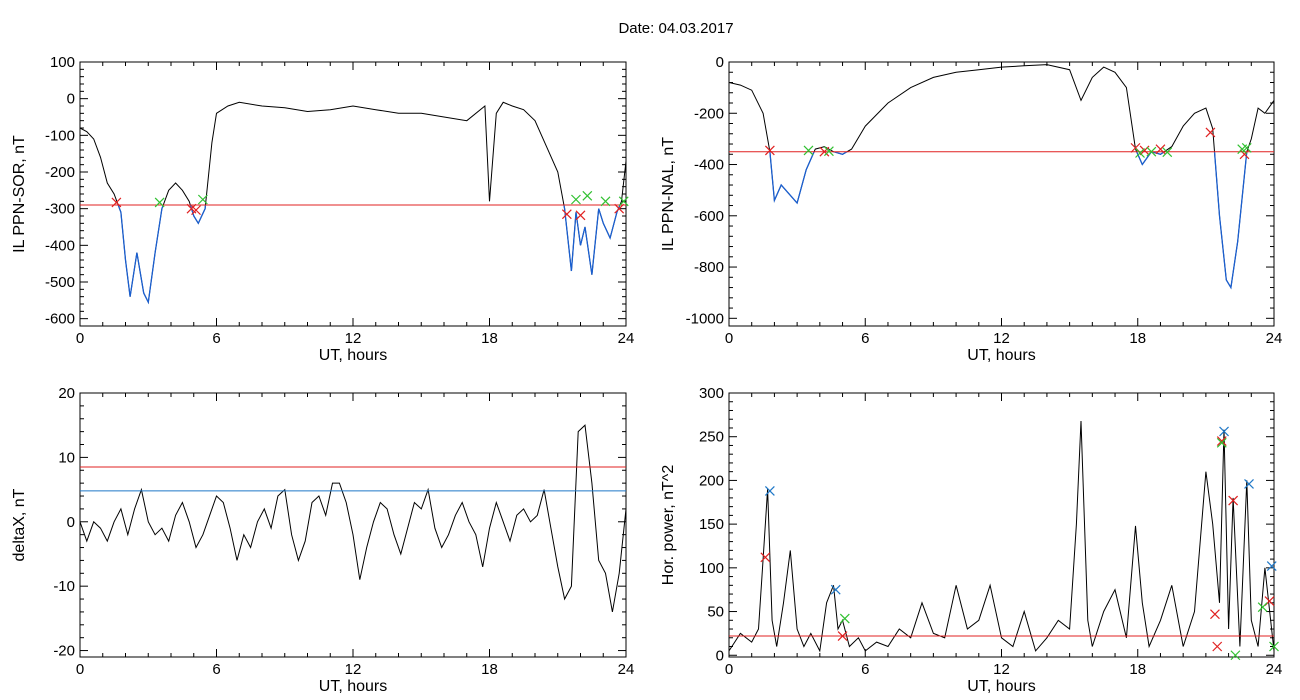 This screenshot has width=1300, height=700. Describe the element at coordinates (711, 437) in the screenshot. I see `y-tick-label: 250` at that location.